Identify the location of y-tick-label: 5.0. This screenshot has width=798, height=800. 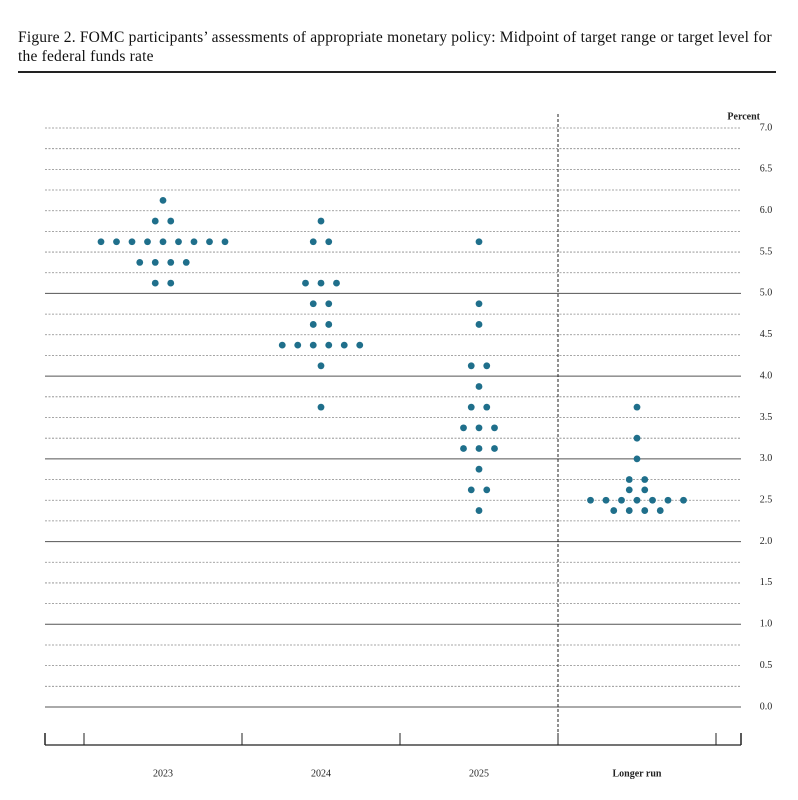
(766, 293).